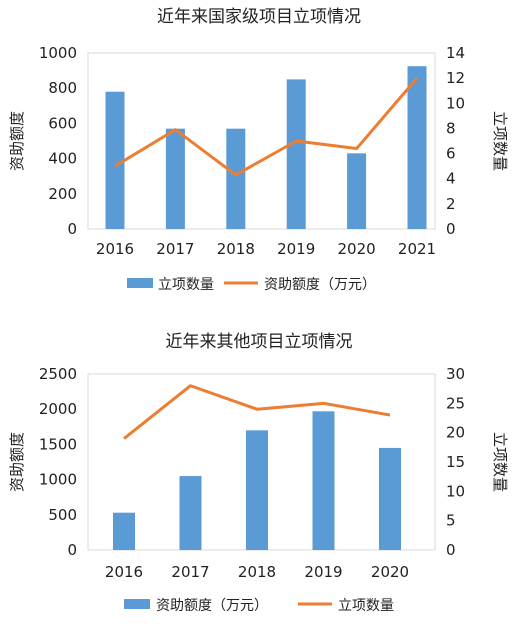  What do you see at coordinates (62, 88) in the screenshot?
I see `y-left-tick: 800` at bounding box center [62, 88].